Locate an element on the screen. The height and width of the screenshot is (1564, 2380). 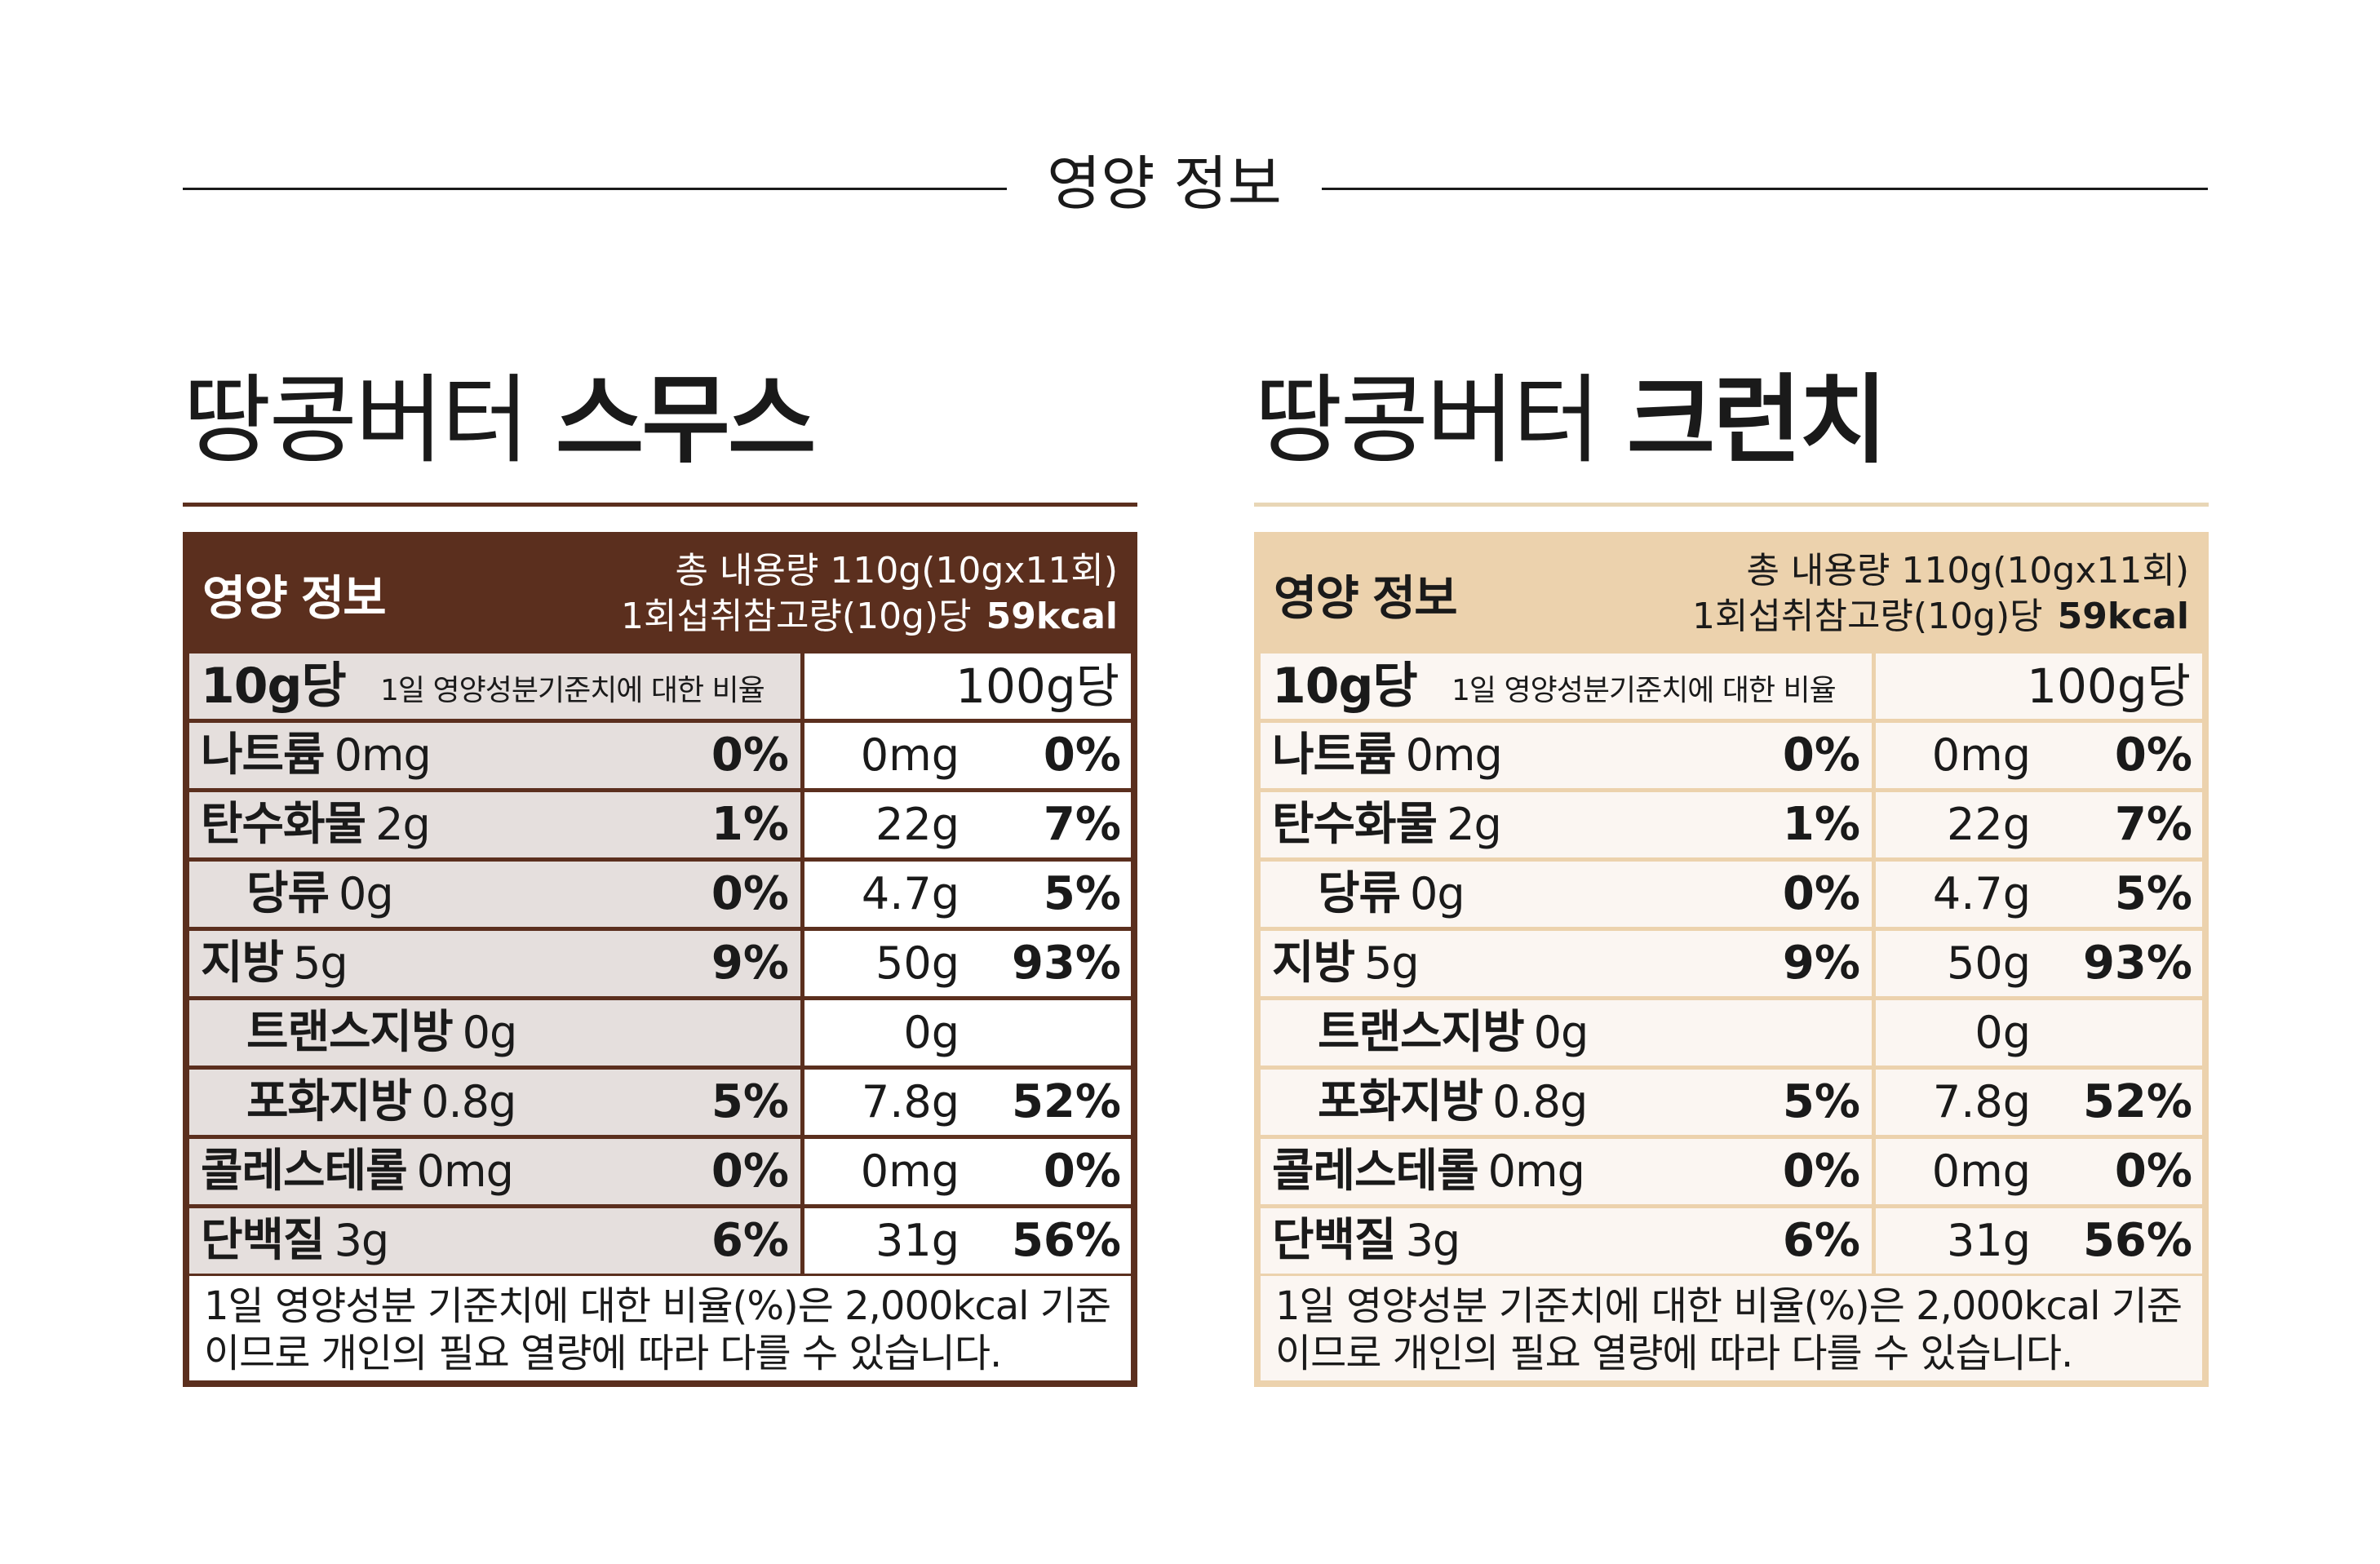
nutrient-per10-cell: 단백질 3g 6% is located at coordinates (494, 1241).